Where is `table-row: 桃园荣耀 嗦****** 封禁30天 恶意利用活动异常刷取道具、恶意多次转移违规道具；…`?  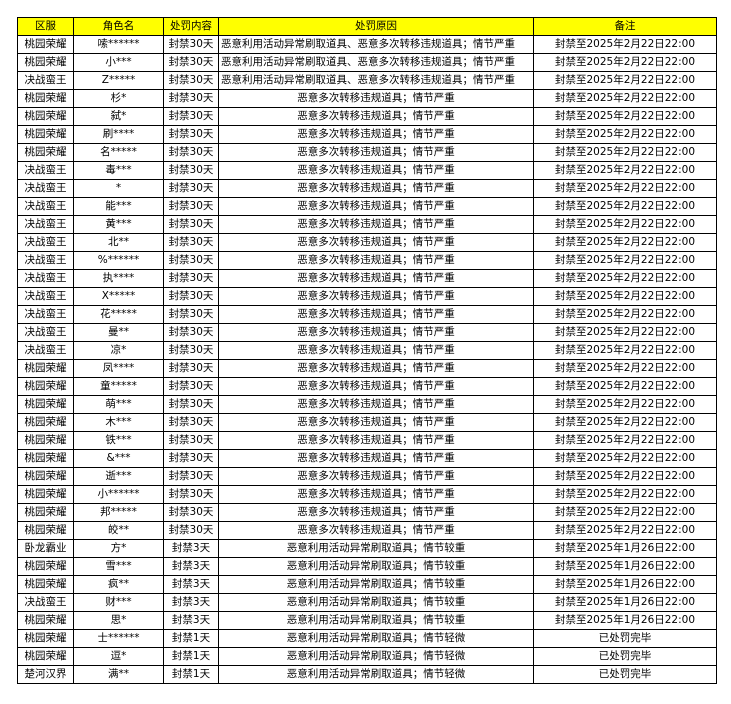
table-row: 桃园荣耀 嗦****** 封禁30天 恶意利用活动异常刷取道具、恶意多次转移违规道具；… is located at coordinates (367, 44).